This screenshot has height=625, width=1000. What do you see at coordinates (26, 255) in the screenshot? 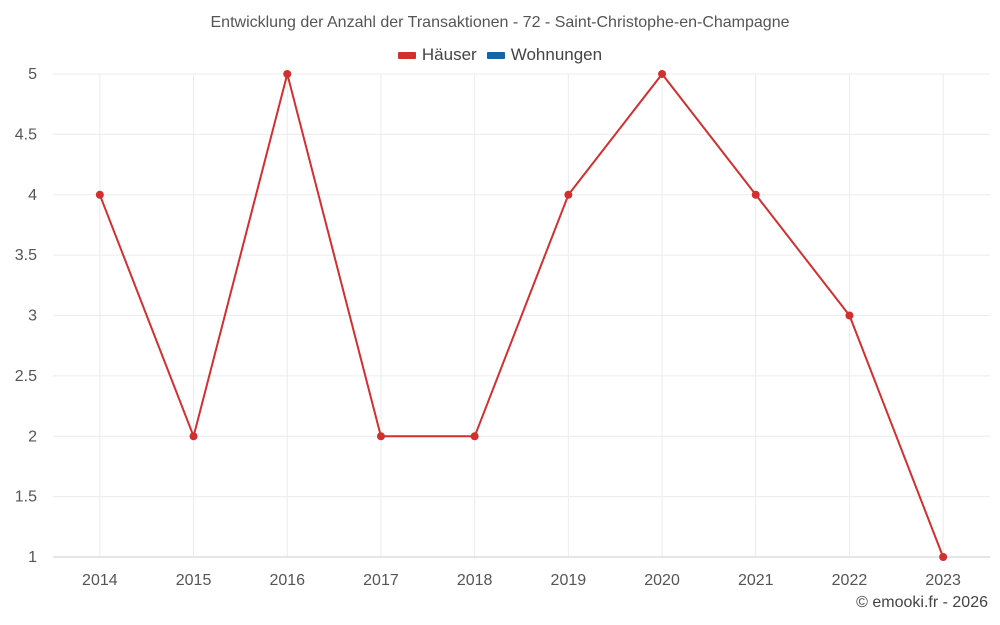
I see `y-tick-label: 3.5` at bounding box center [26, 255].